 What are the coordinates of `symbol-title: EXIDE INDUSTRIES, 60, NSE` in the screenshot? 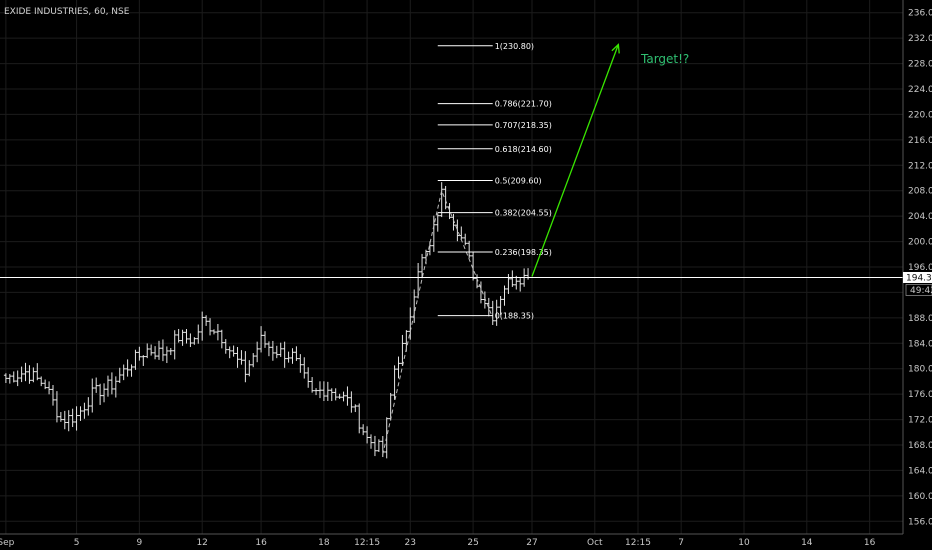 It's located at (67, 12).